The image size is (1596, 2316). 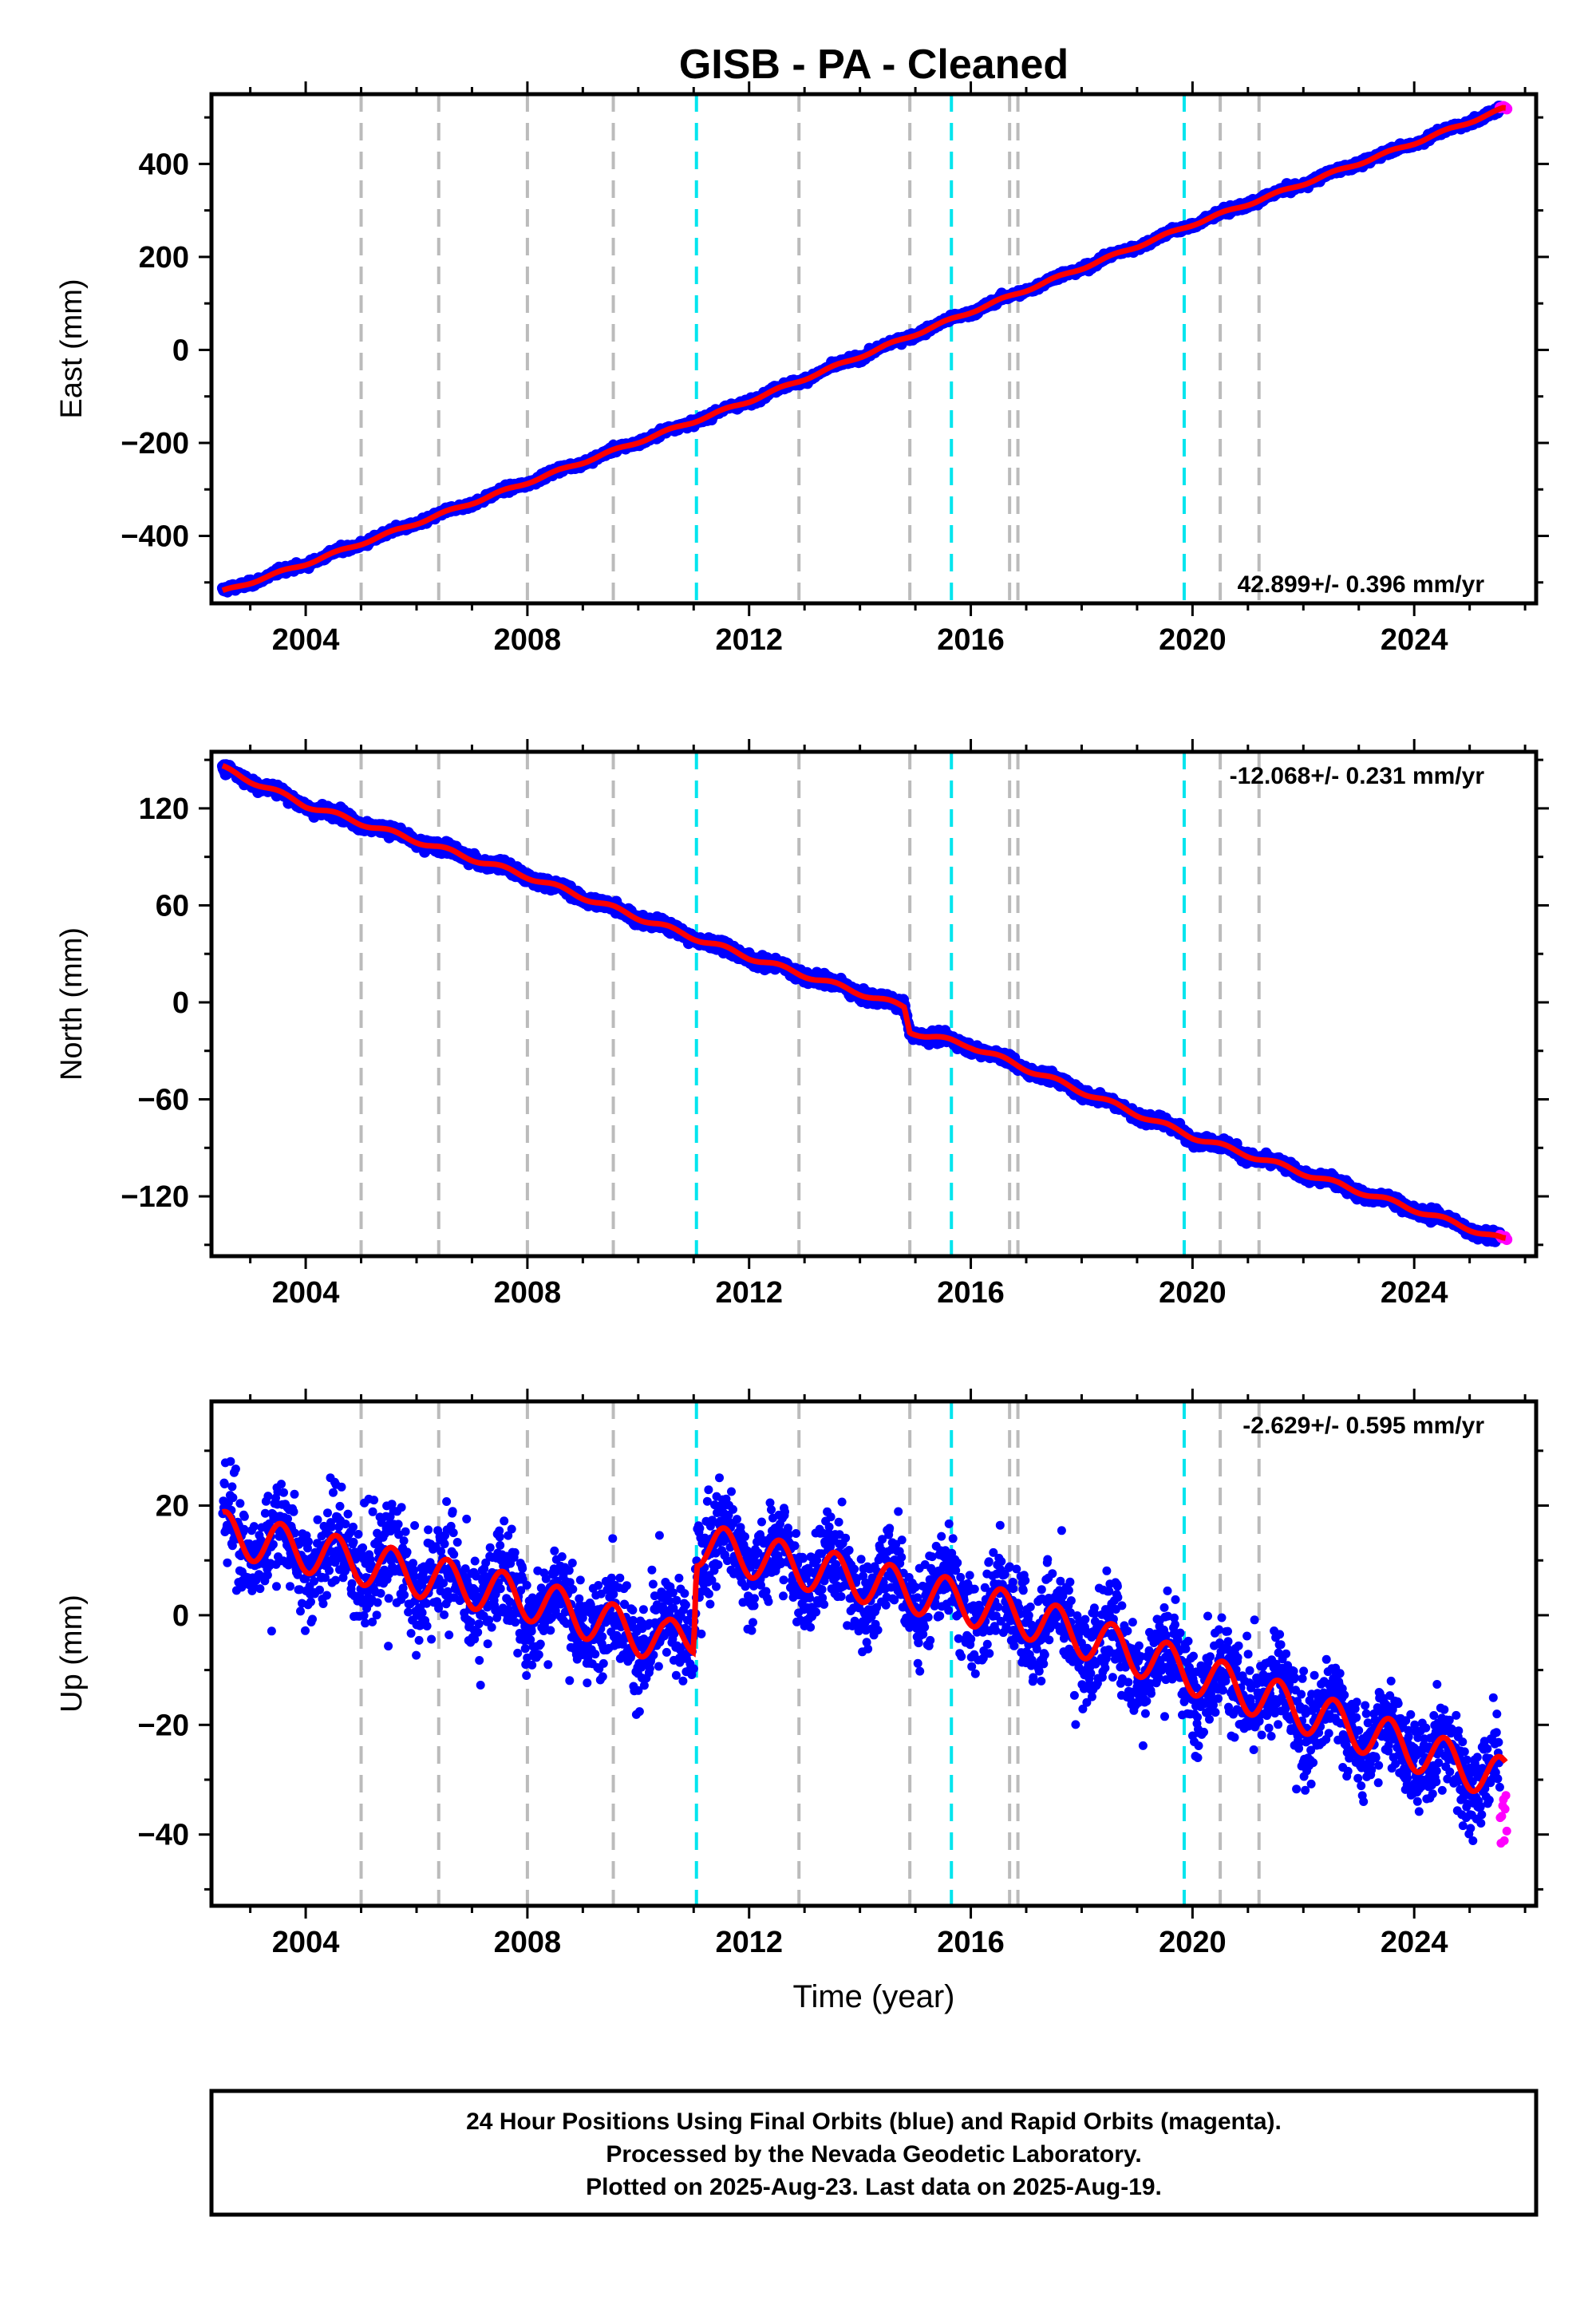 I want to click on y-tick-label: 0, so click(x=180, y=350).